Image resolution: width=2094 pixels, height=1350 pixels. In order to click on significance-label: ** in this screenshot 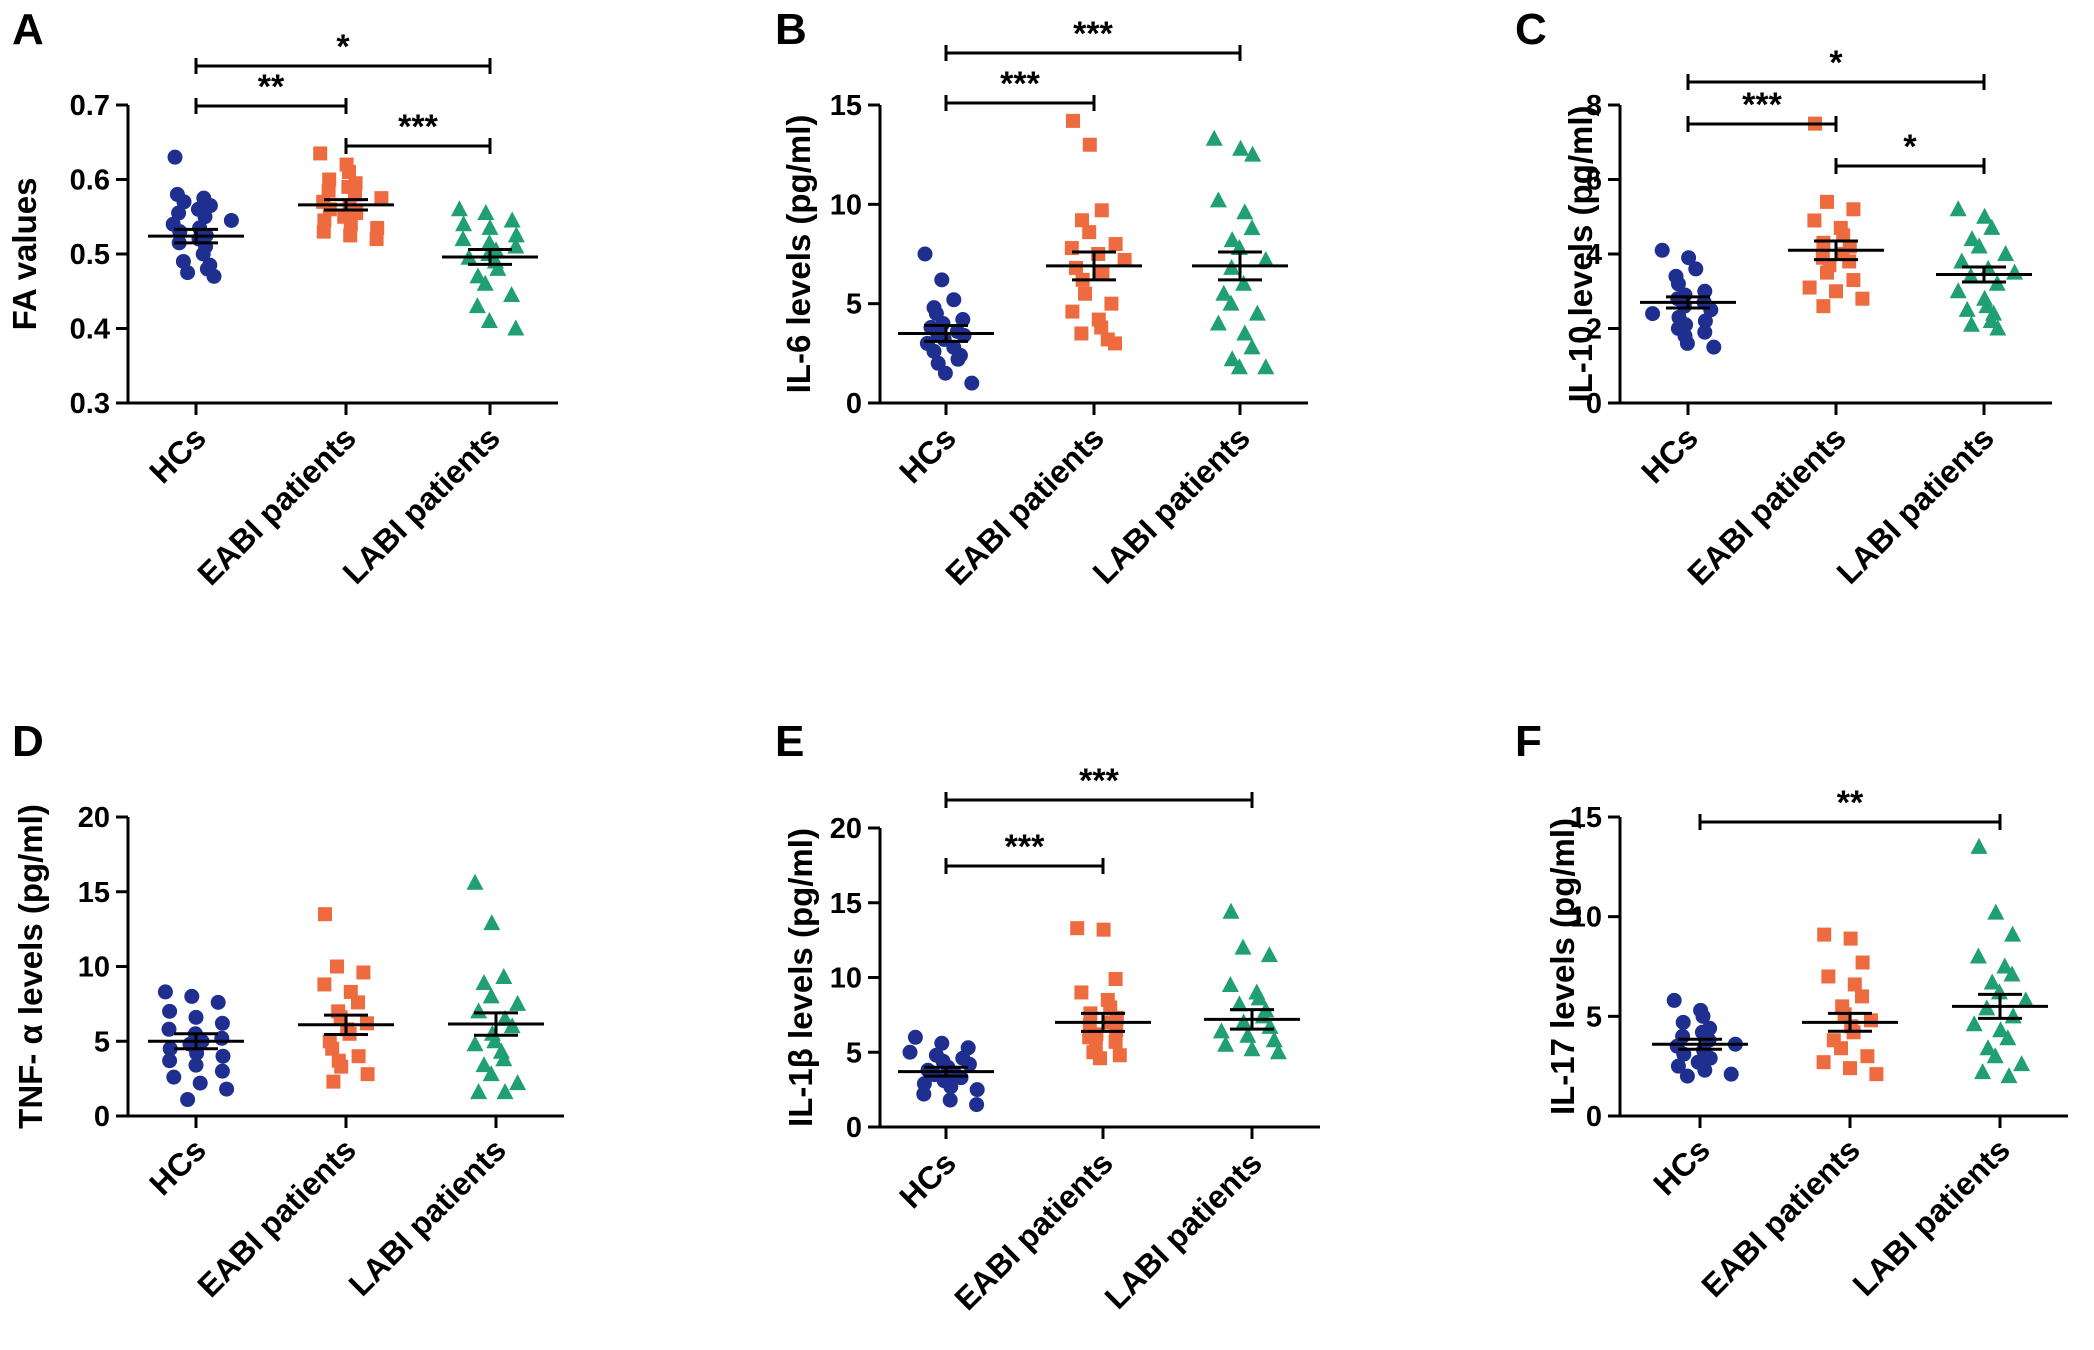, I will do `click(271, 87)`.